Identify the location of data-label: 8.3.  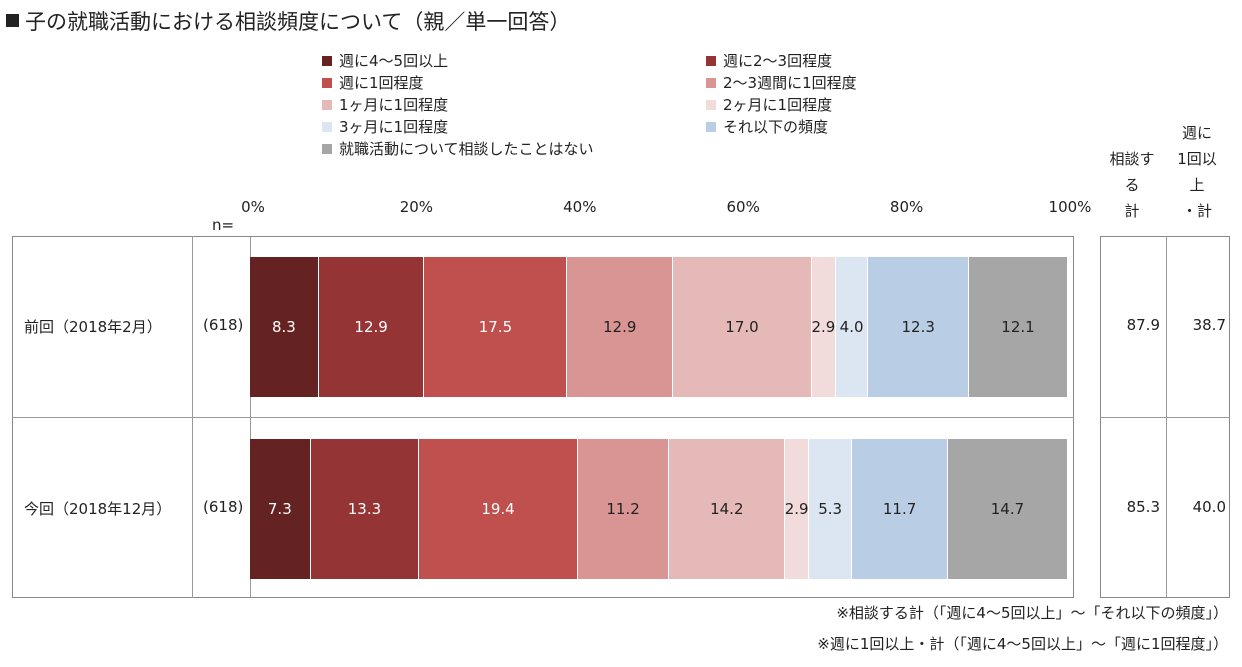
(284, 327).